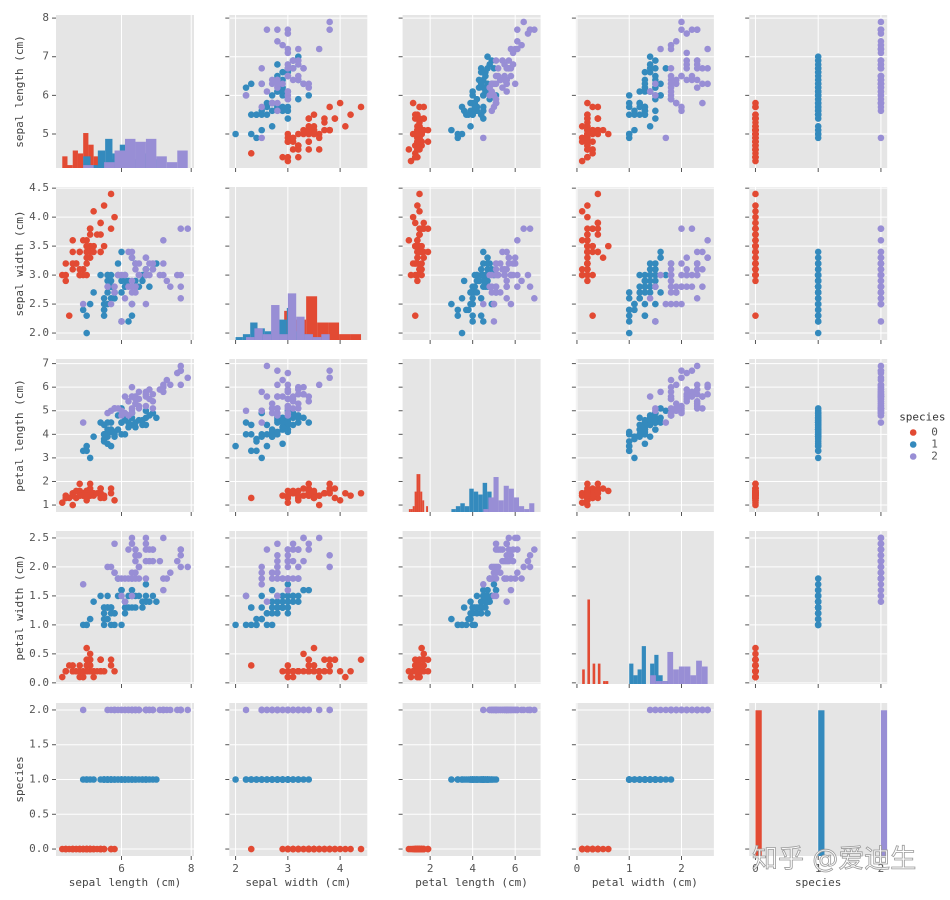  What do you see at coordinates (471, 882) in the screenshot?
I see `x-axis-label: petal length (cm)` at bounding box center [471, 882].